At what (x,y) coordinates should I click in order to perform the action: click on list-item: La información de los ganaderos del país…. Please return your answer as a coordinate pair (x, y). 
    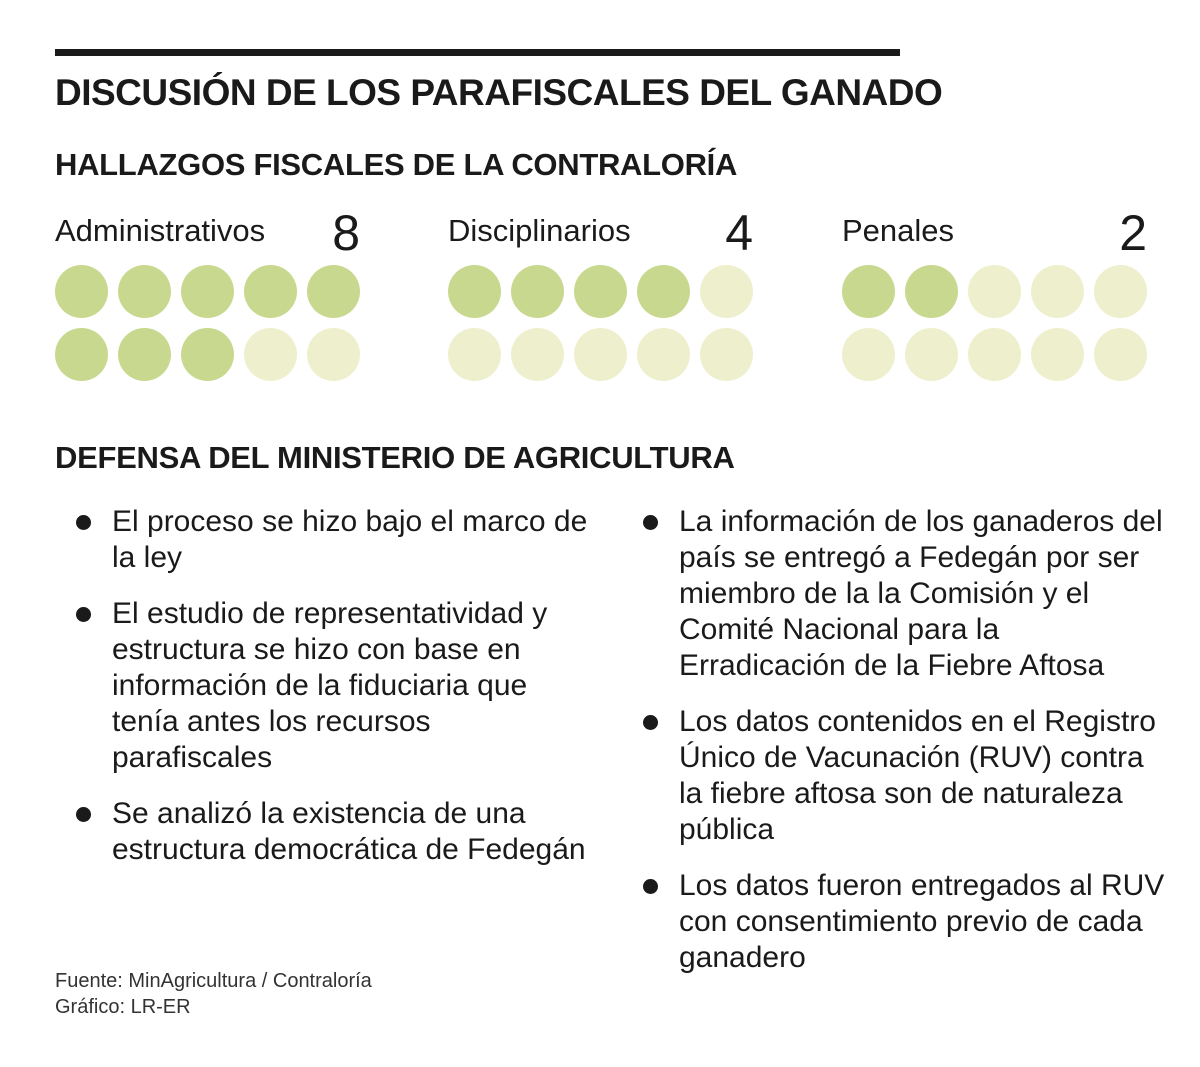
    Looking at the image, I should click on (902, 594).